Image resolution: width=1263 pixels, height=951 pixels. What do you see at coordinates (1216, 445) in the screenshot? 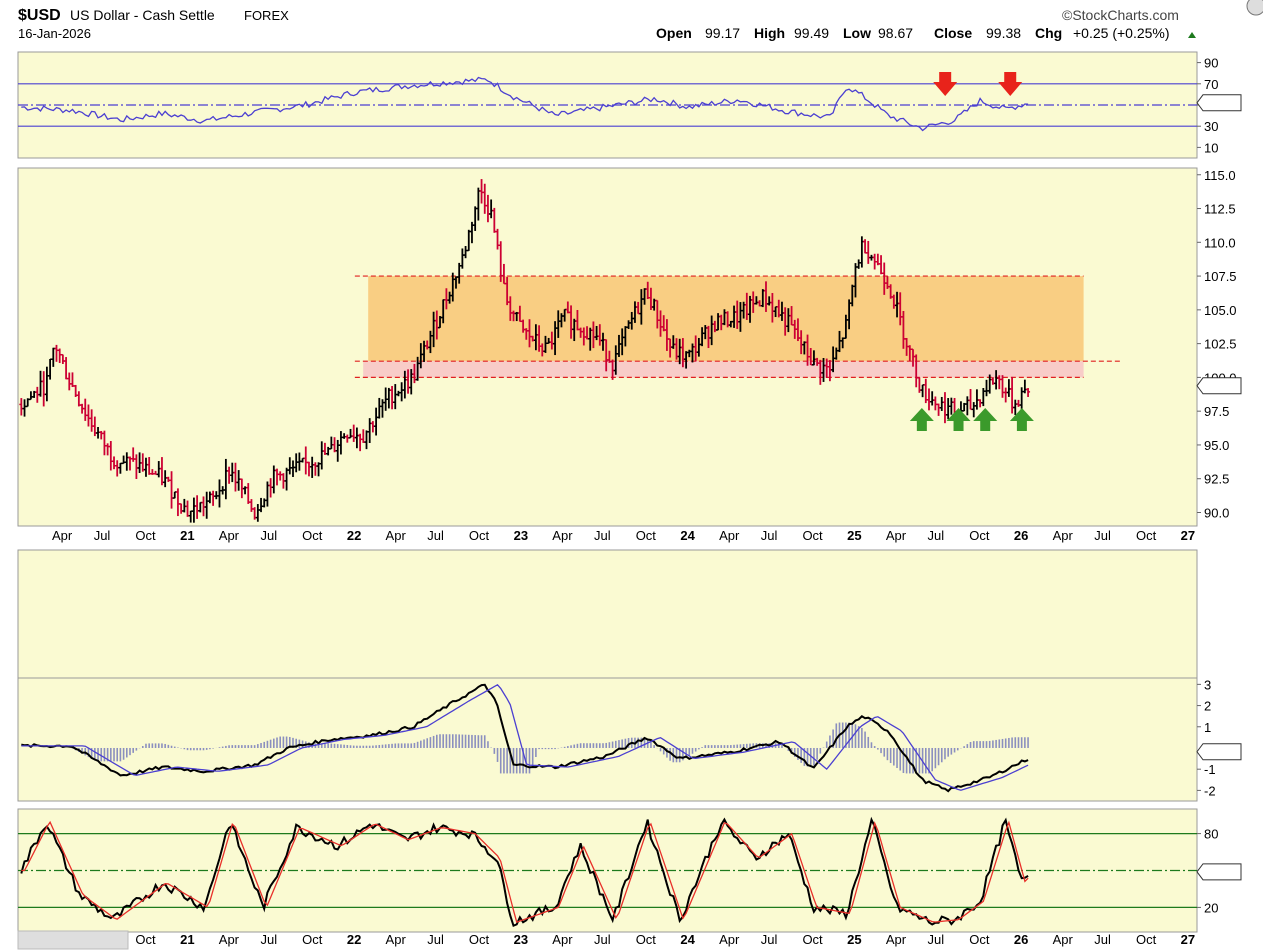
I see `y-tick-label: 95.0` at bounding box center [1216, 445].